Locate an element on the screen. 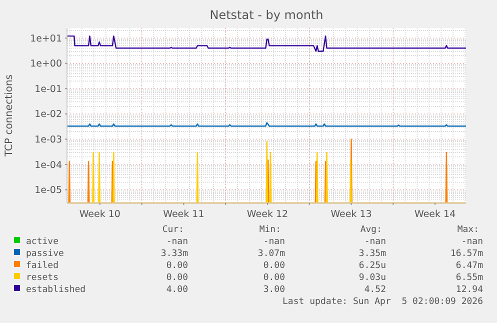  text: Max: is located at coordinates (468, 230).